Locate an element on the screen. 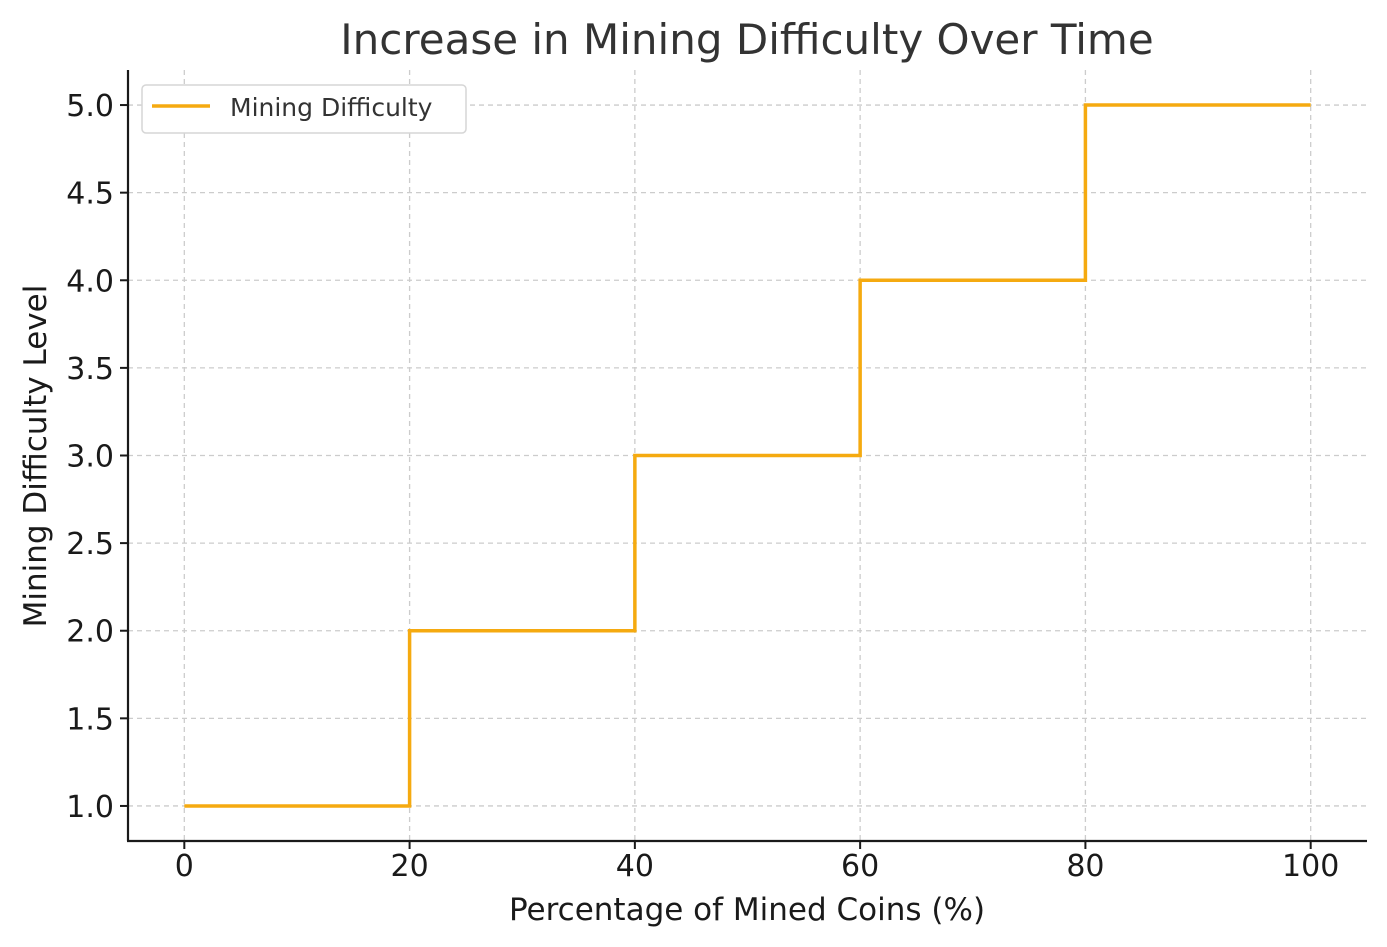 This screenshot has height=947, width=1387. y-tick-label: 3.5 is located at coordinates (90, 369).